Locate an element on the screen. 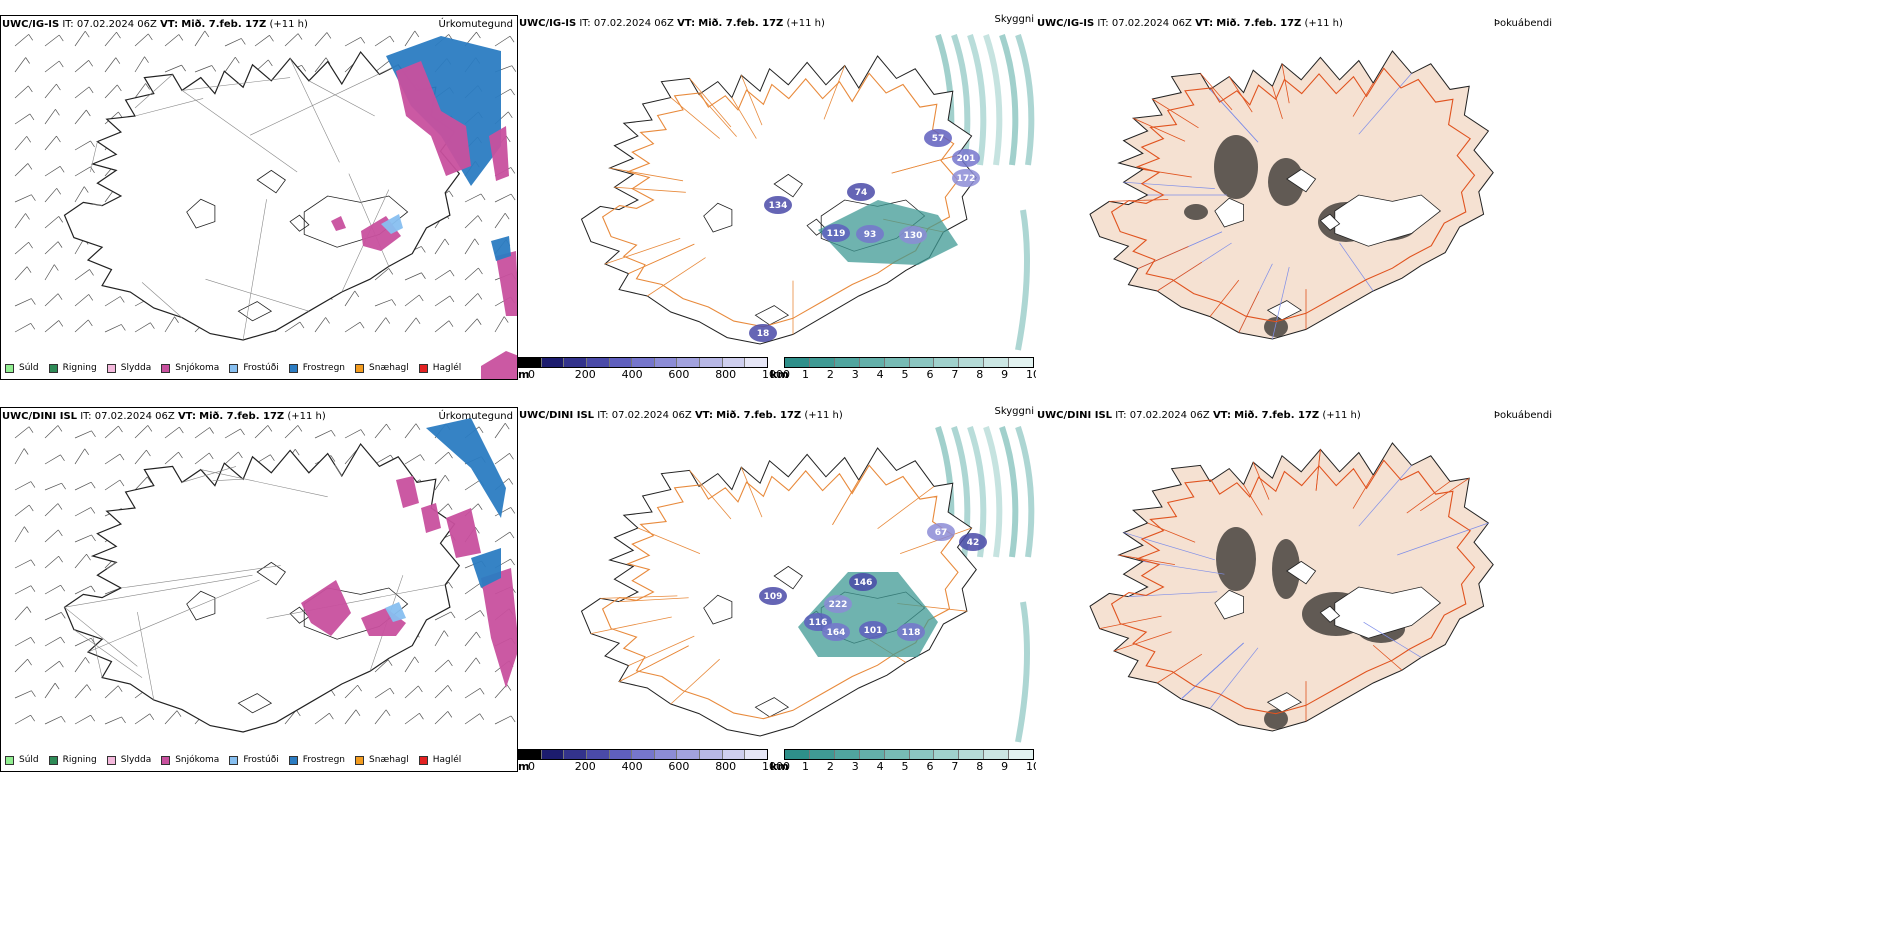 Image resolution: width=1900 pixels, height=950 pixels. ceiling-colorbar is located at coordinates (643, 362).